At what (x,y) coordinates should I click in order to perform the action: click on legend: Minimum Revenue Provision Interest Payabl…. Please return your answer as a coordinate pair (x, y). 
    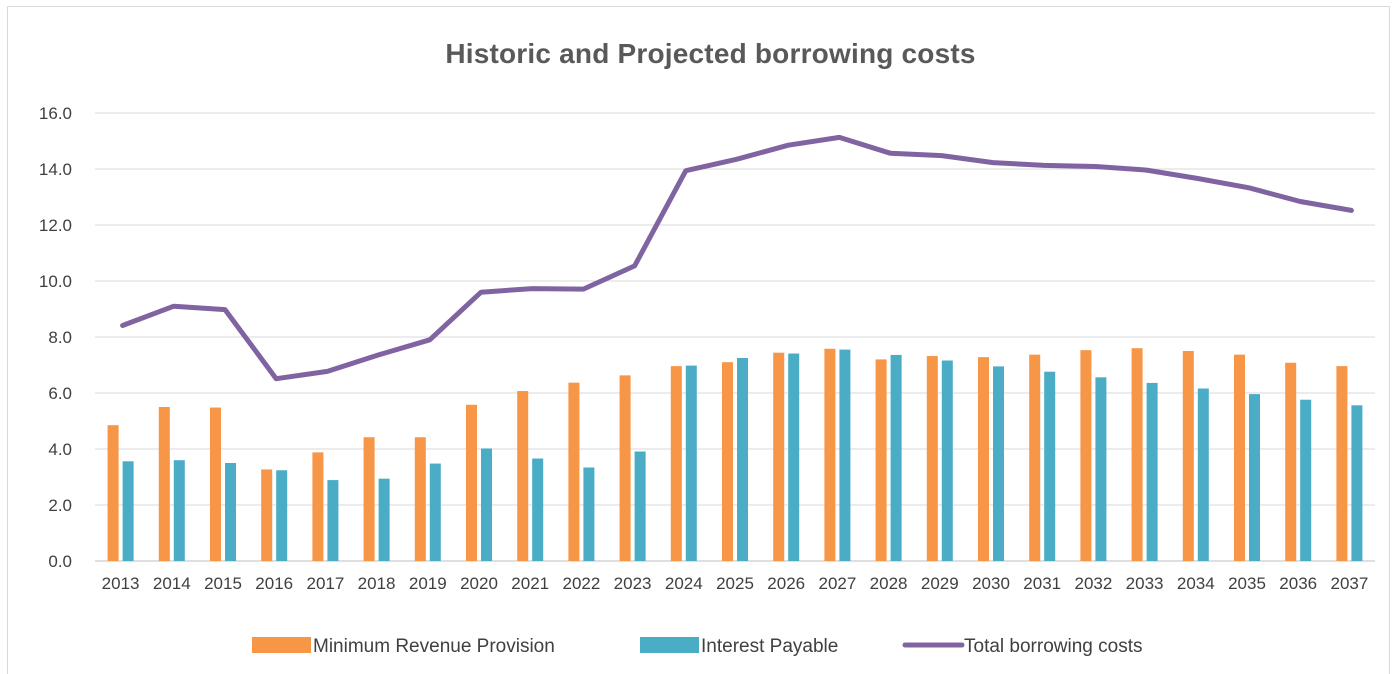
    Looking at the image, I should click on (697, 646).